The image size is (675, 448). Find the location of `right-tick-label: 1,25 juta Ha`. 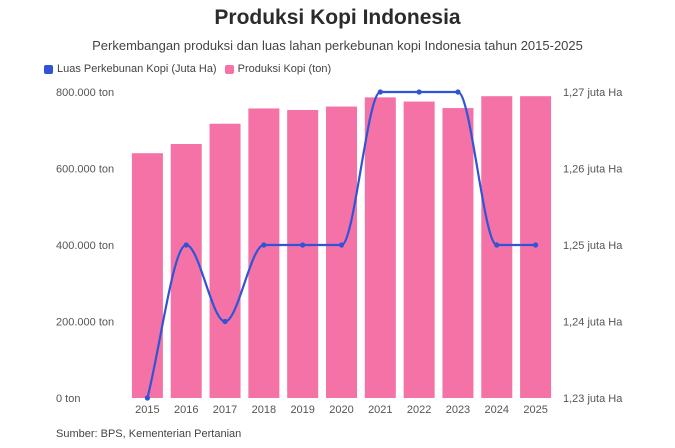

right-tick-label: 1,25 juta Ha is located at coordinates (593, 246).